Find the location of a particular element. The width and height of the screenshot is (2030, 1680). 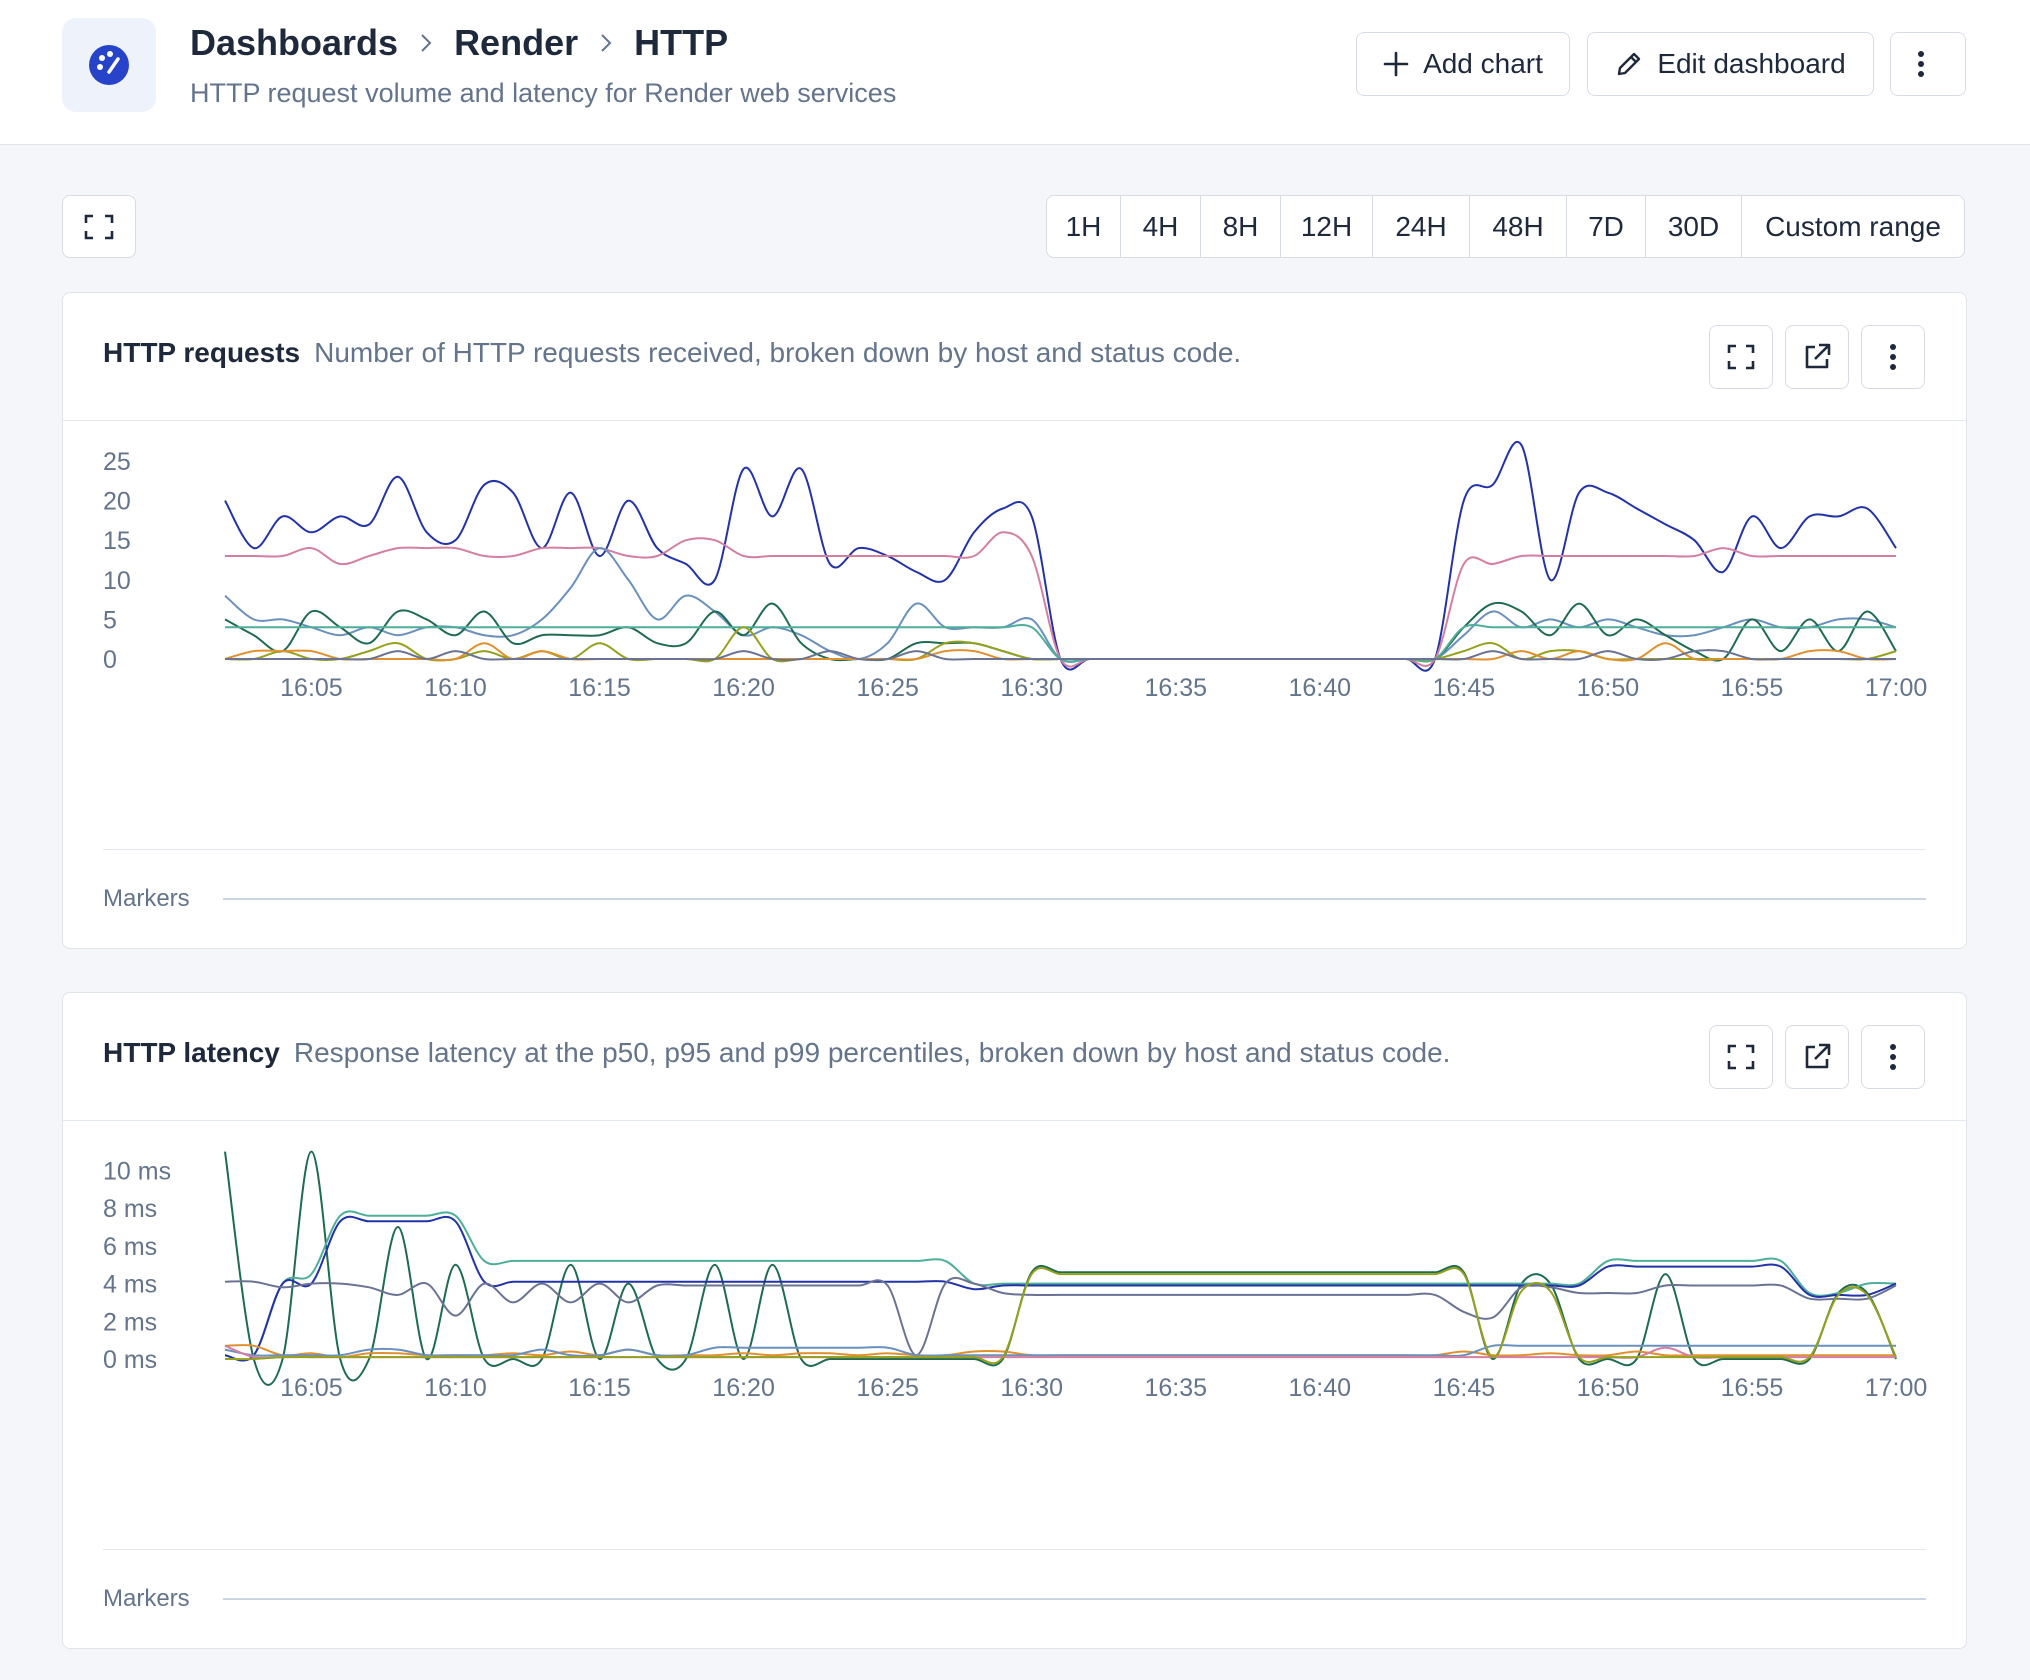

dashboard-logo is located at coordinates (109, 65).